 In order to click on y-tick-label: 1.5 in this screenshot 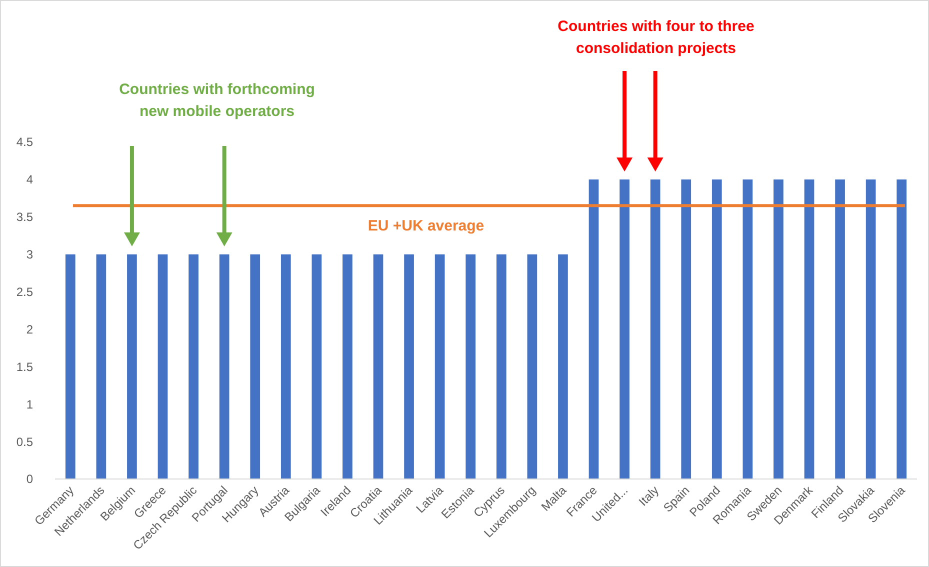, I will do `click(25, 367)`.